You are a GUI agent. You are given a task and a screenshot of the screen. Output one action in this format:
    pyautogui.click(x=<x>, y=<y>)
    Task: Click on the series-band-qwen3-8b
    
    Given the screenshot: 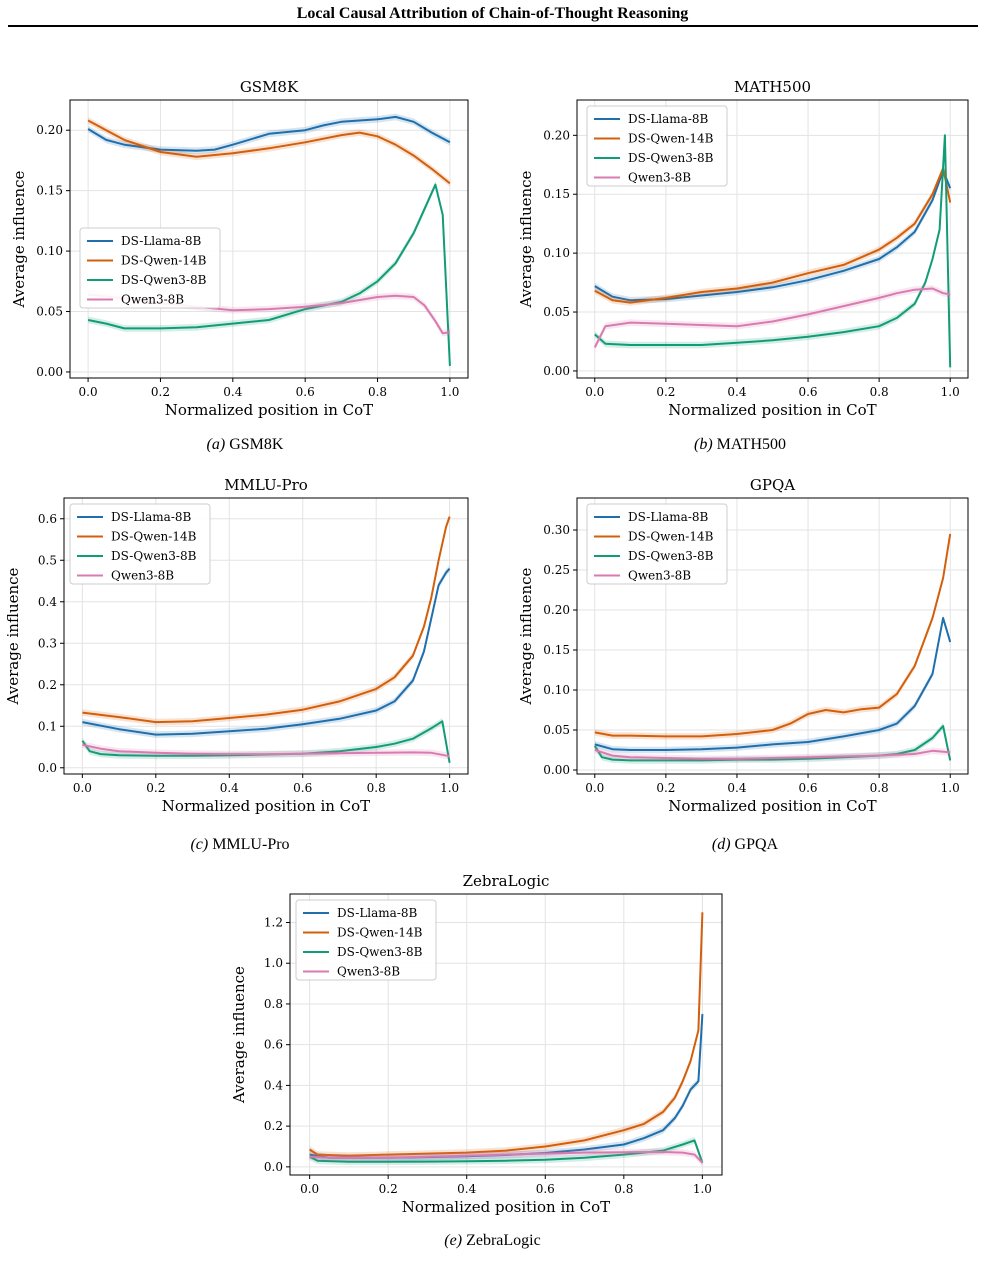 What is the action you would take?
    pyautogui.click(x=266, y=750)
    